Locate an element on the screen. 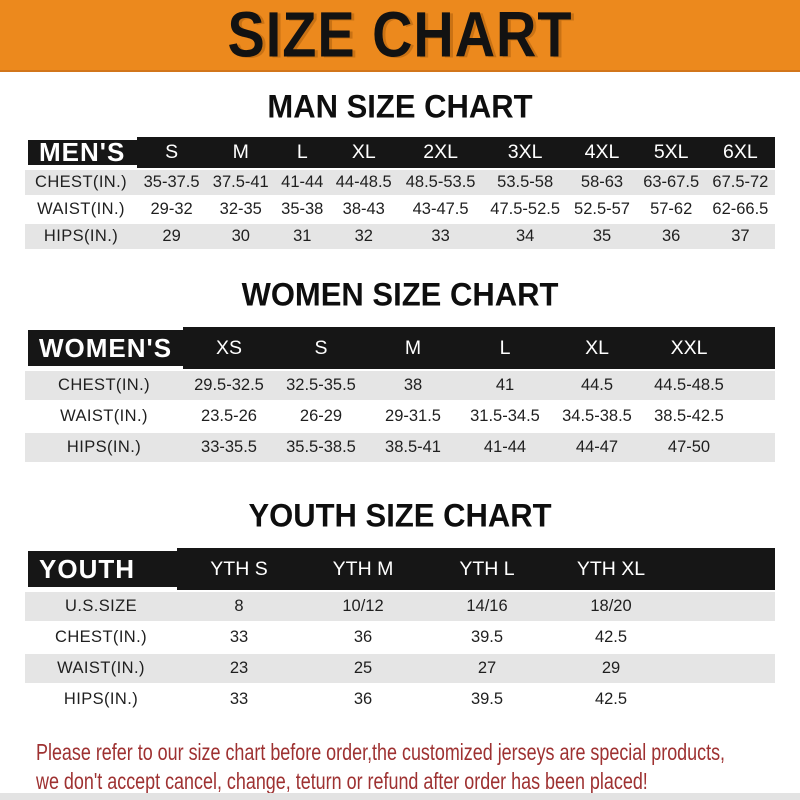 This screenshot has height=800, width=800. size-value-cell: 38.5-41 is located at coordinates (413, 447).